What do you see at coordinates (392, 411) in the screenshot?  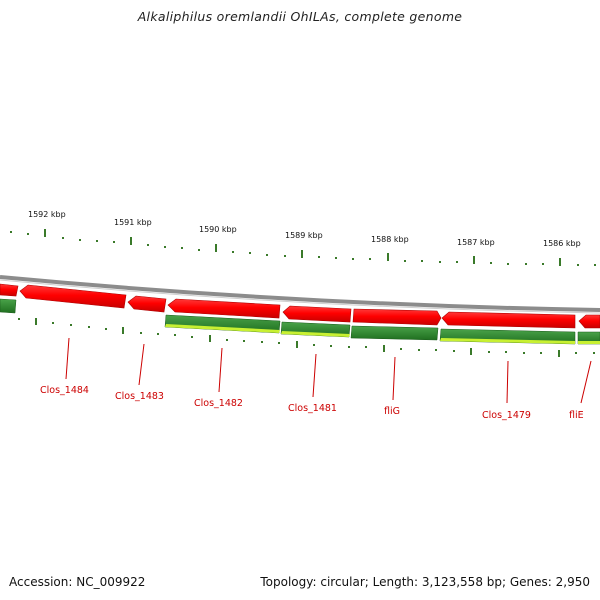 I see `gene-label-flig: fliG` at bounding box center [392, 411].